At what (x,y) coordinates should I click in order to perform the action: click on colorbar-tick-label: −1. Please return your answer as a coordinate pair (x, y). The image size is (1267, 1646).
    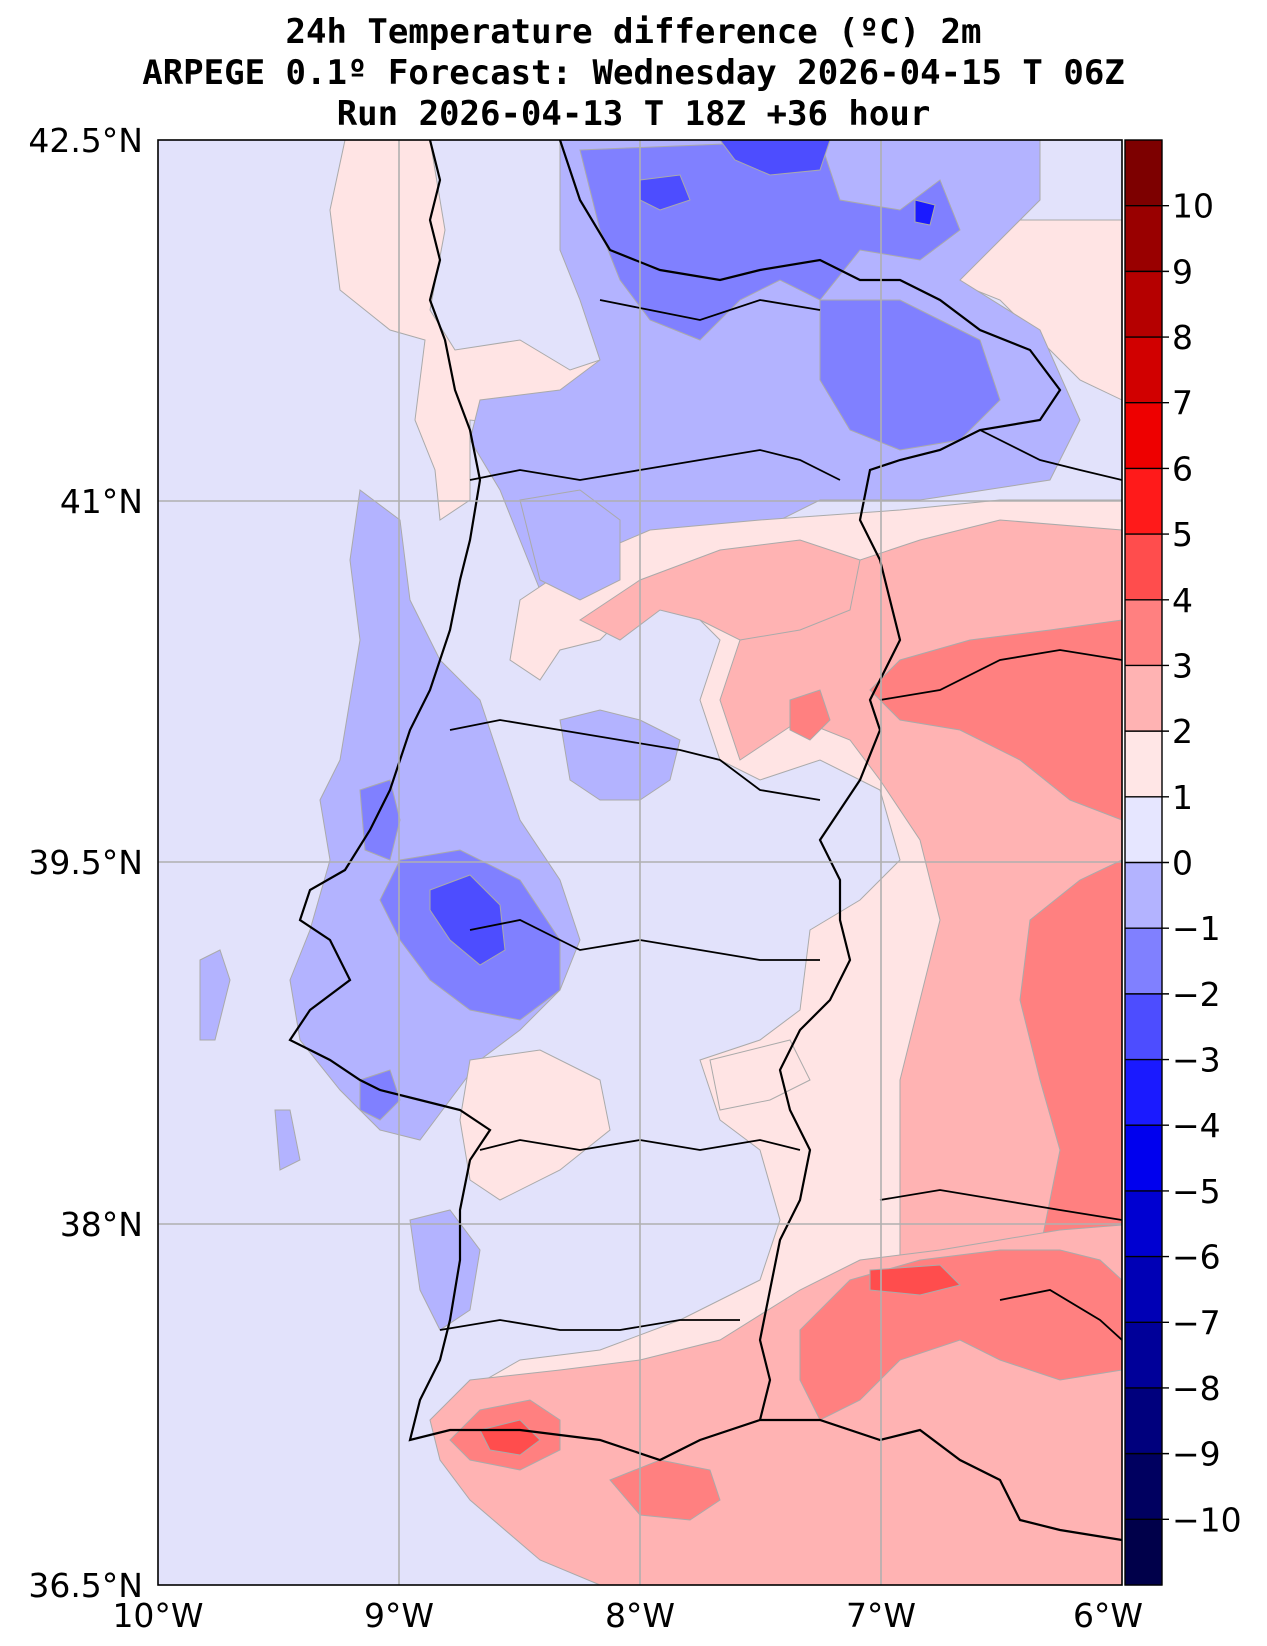
    Looking at the image, I should click on (1196, 928).